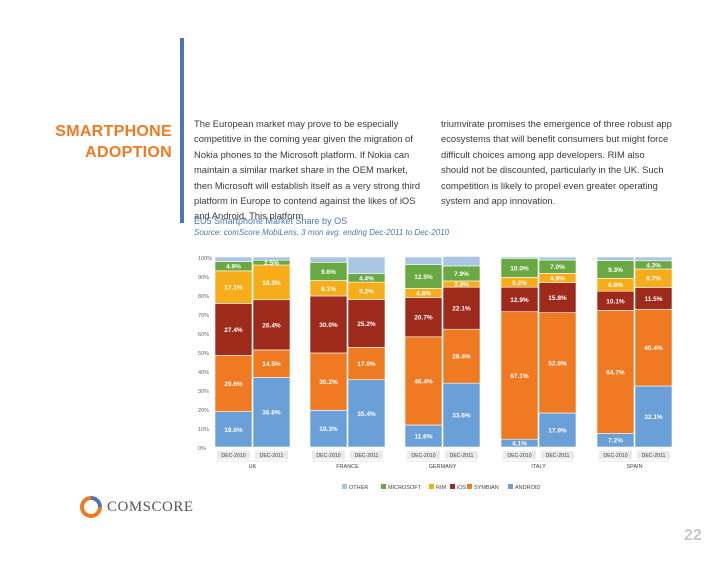 The width and height of the screenshot is (728, 563). I want to click on data-label: 46.4%, so click(423, 381).